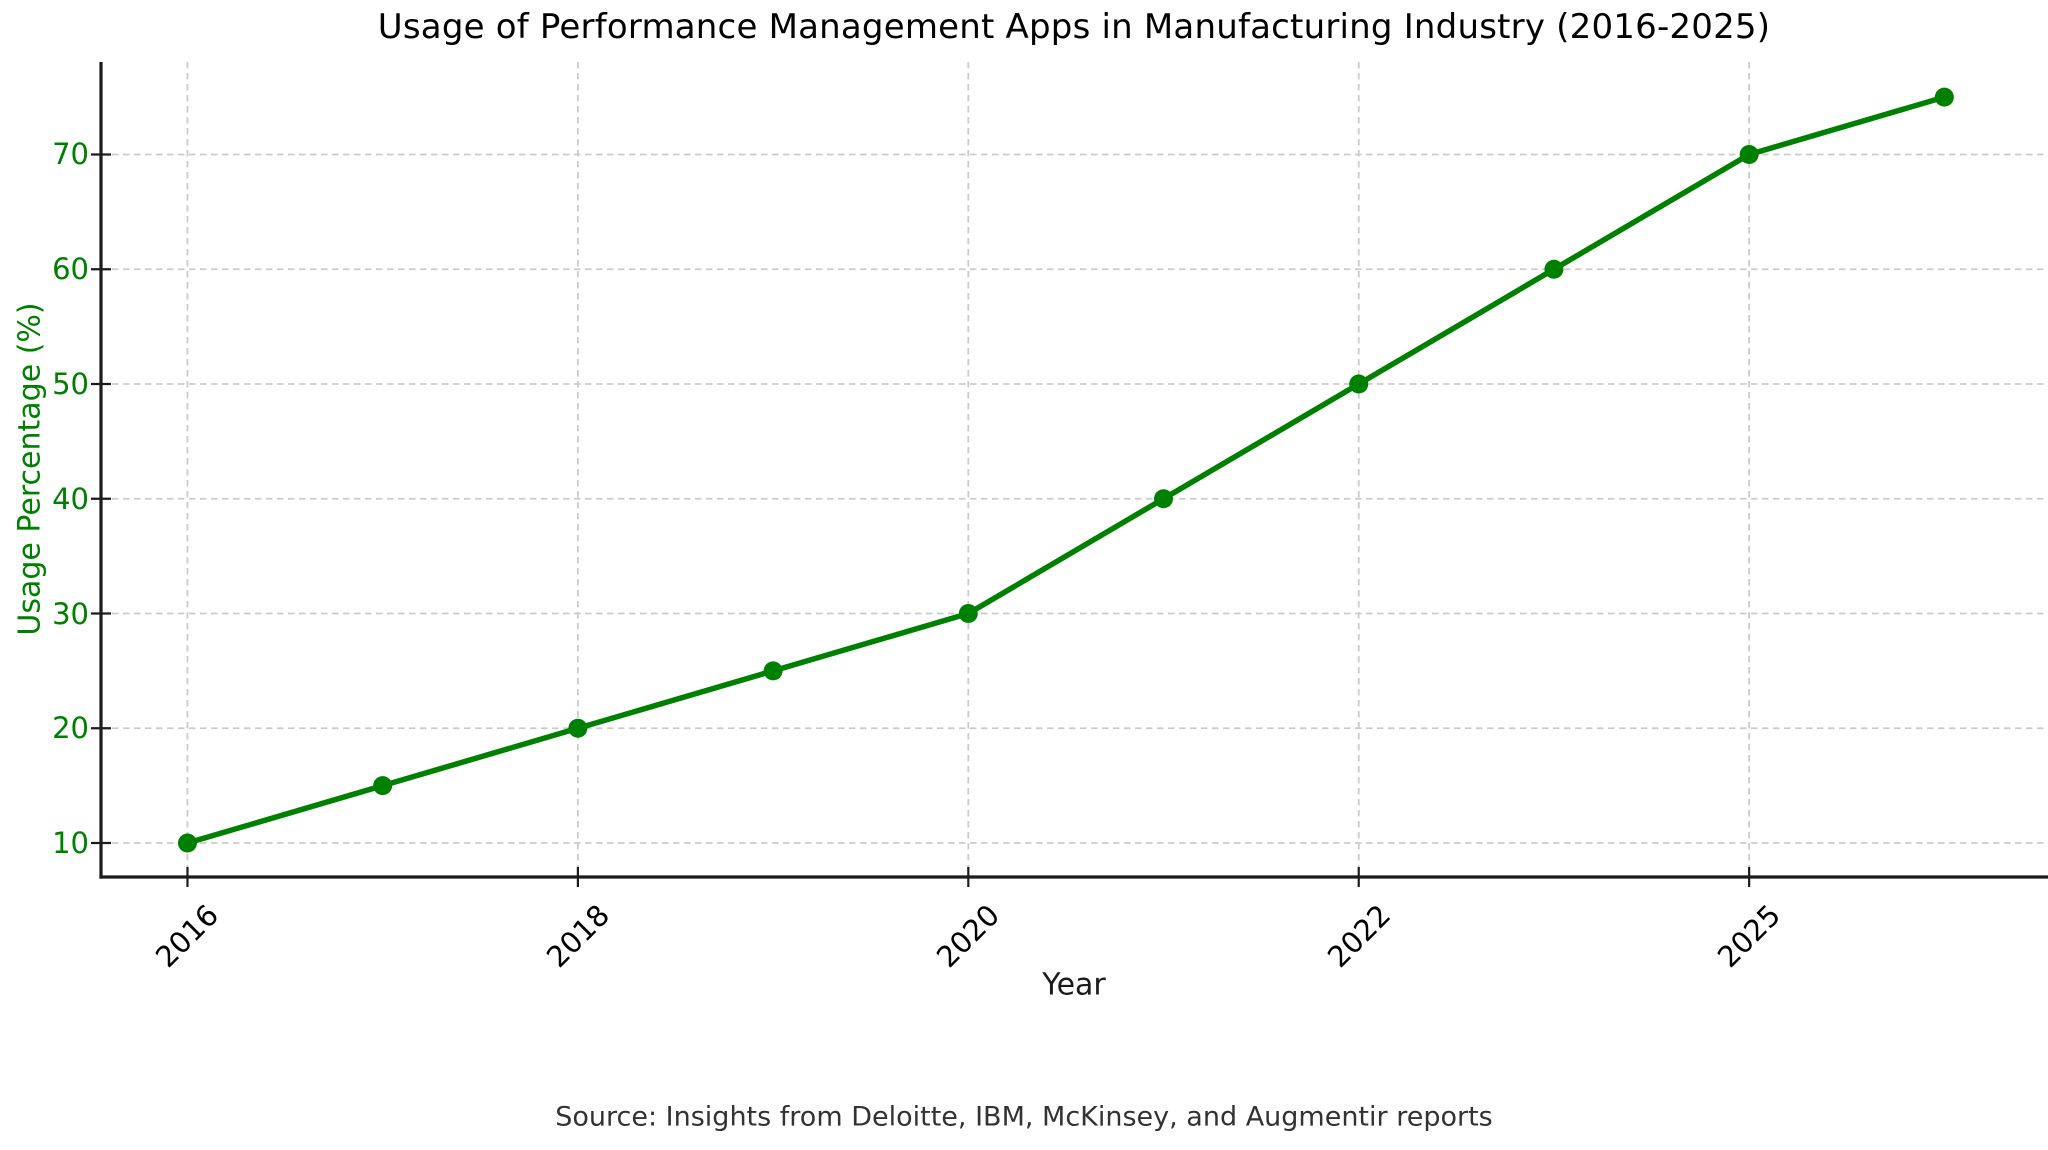  Describe the element at coordinates (70, 498) in the screenshot. I see `y-tick-label: 40` at that location.